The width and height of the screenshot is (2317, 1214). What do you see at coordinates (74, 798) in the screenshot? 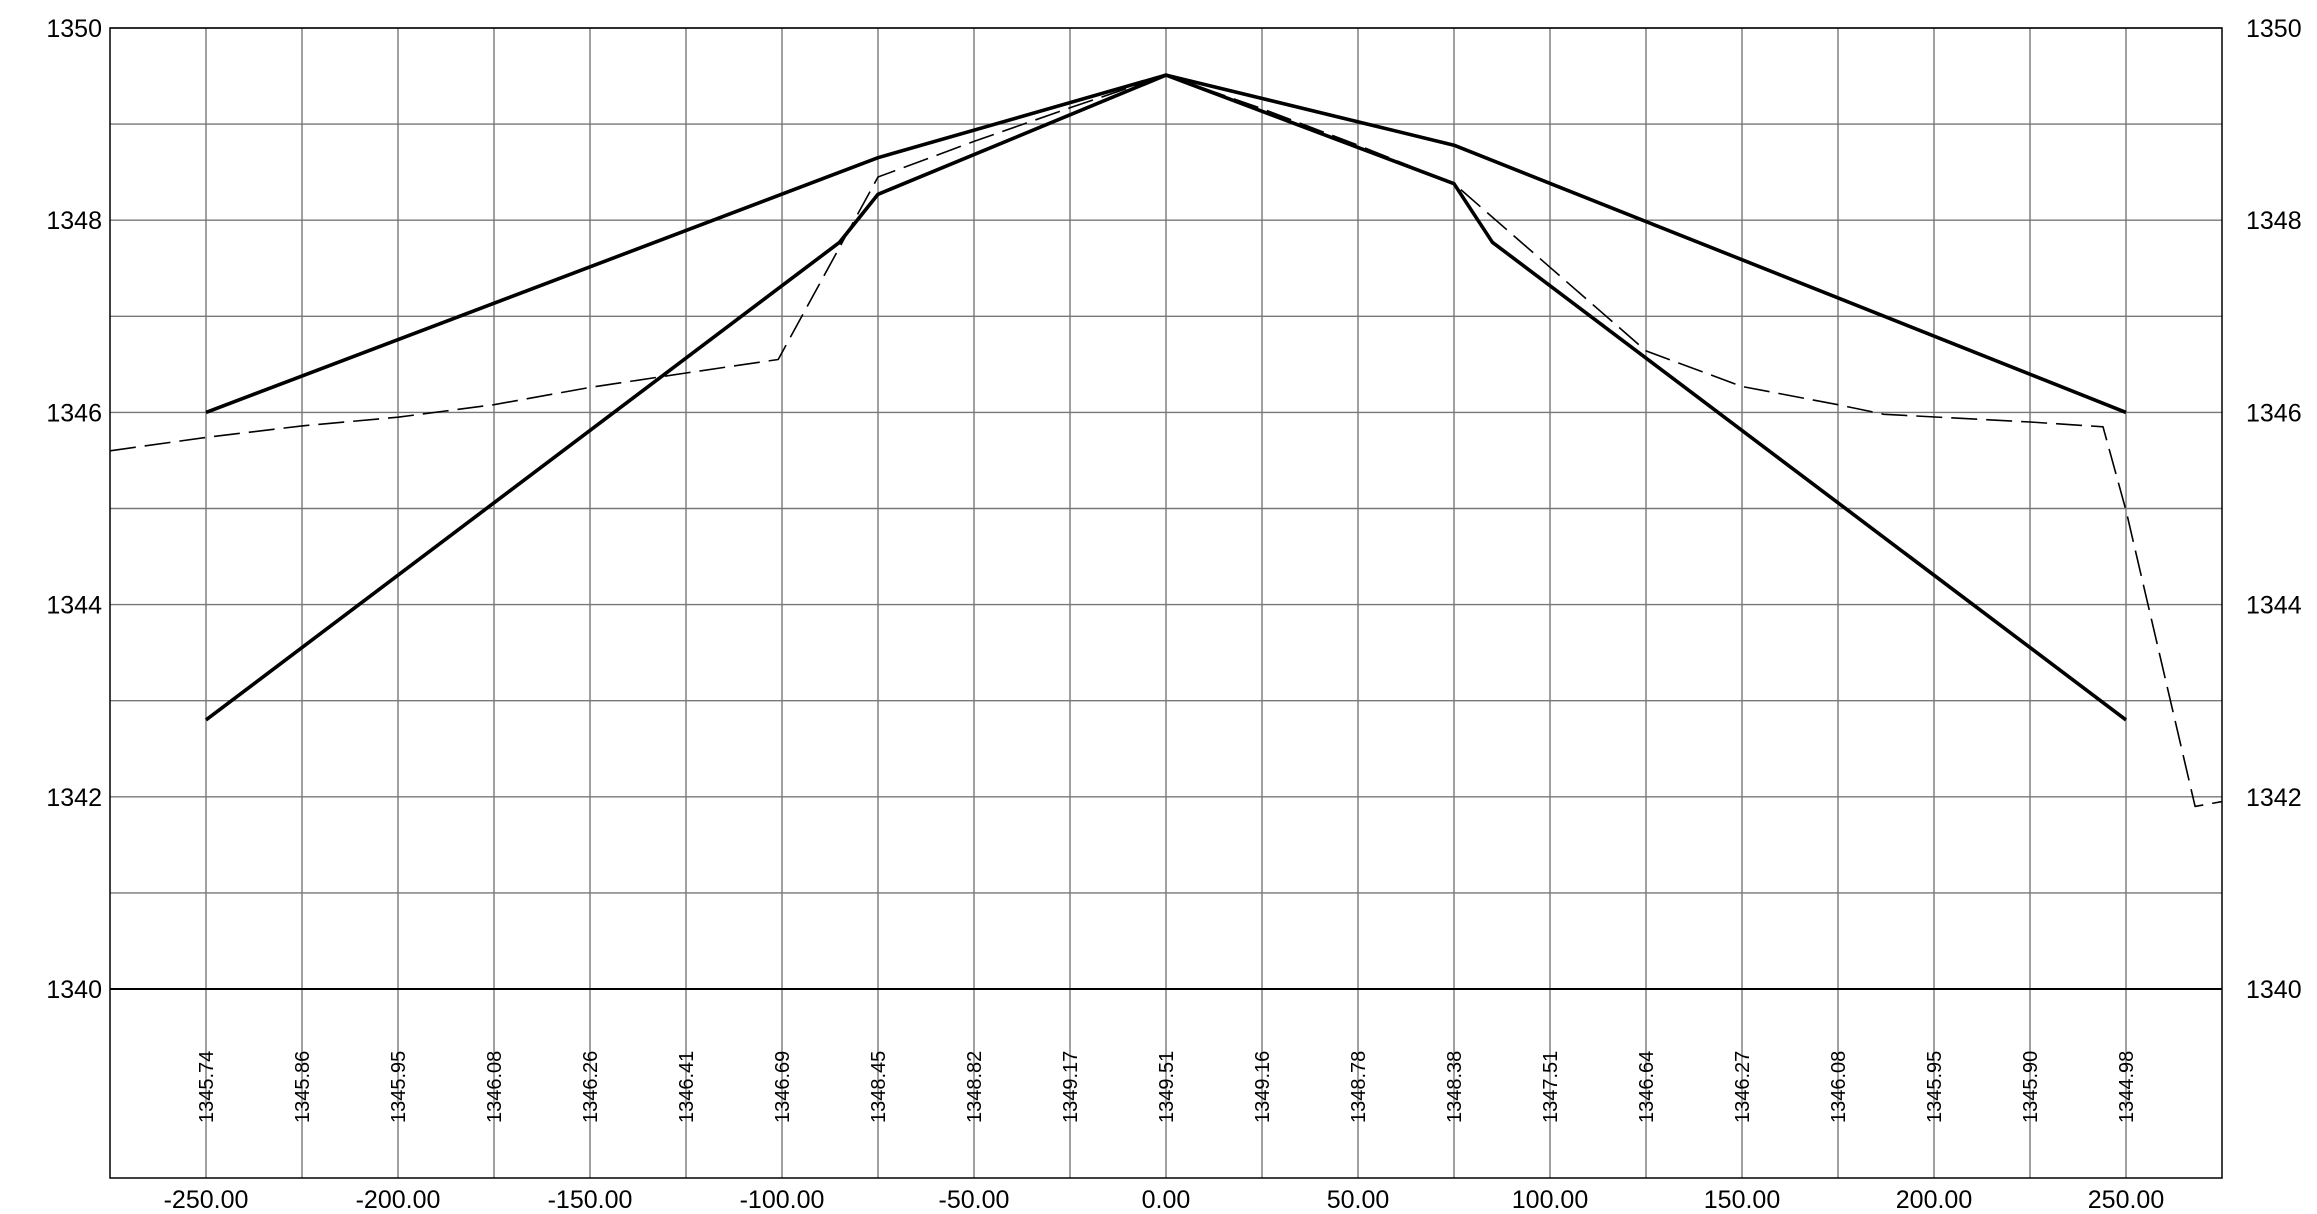
I see `y-tick-label-left: 1342` at bounding box center [74, 798].